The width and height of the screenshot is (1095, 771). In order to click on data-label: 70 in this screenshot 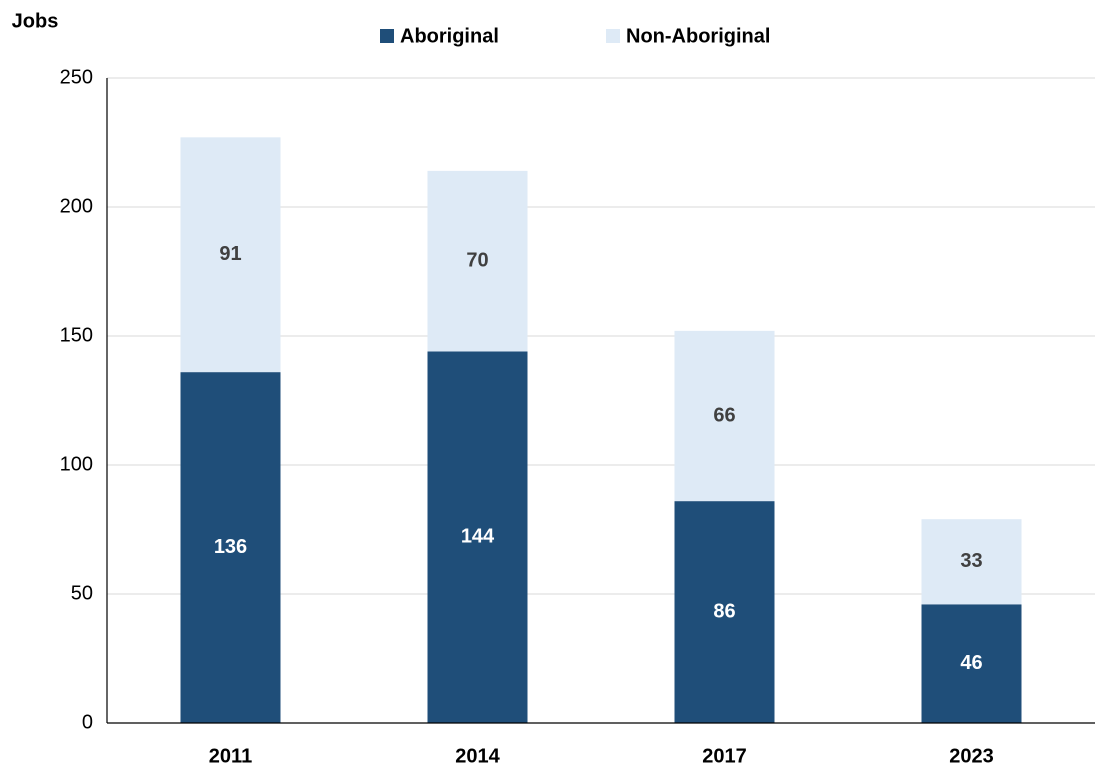, I will do `click(477, 260)`.